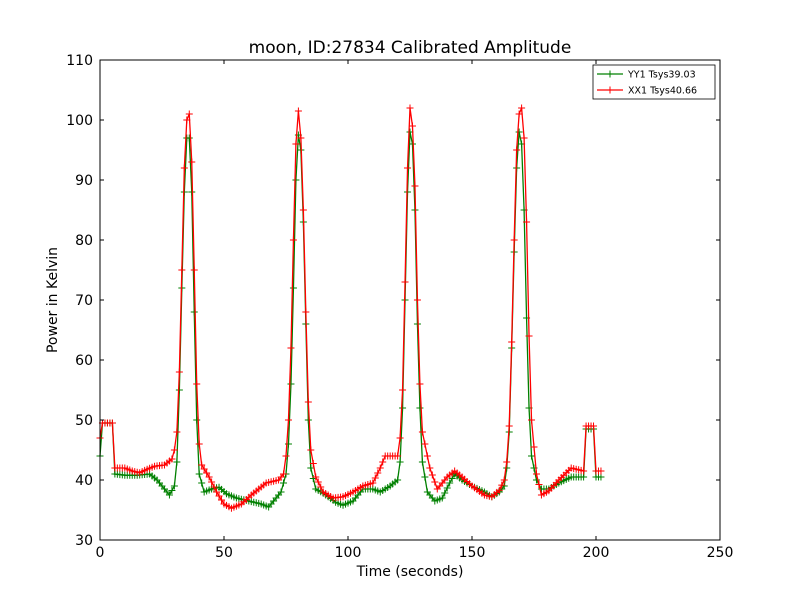 This screenshot has height=600, width=800. I want to click on y-axis-label: Power in Kelvin, so click(53, 300).